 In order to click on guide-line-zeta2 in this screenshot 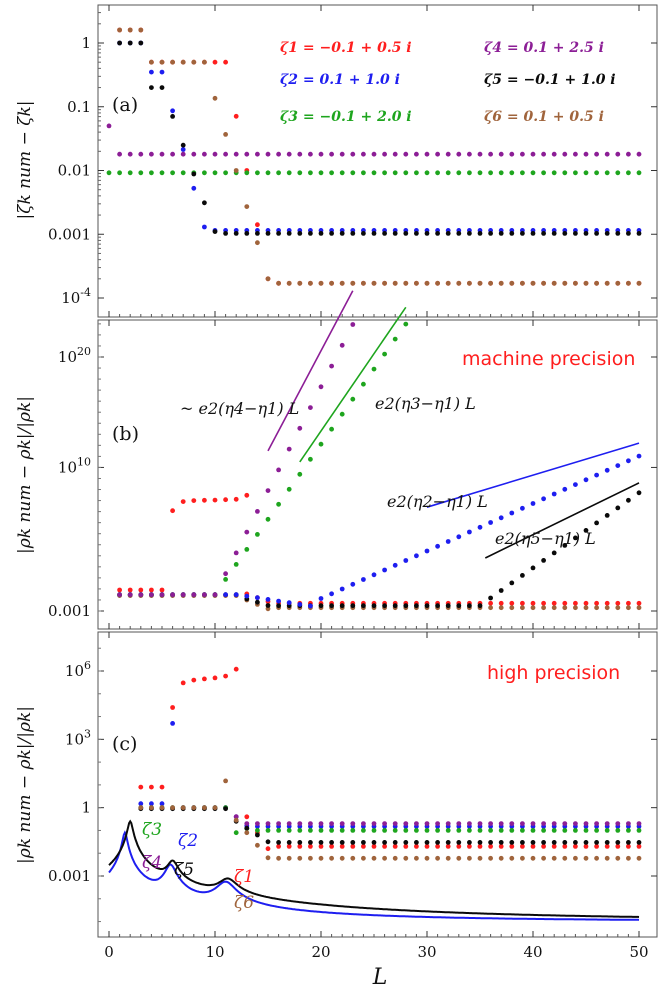, I will do `click(533, 475)`.